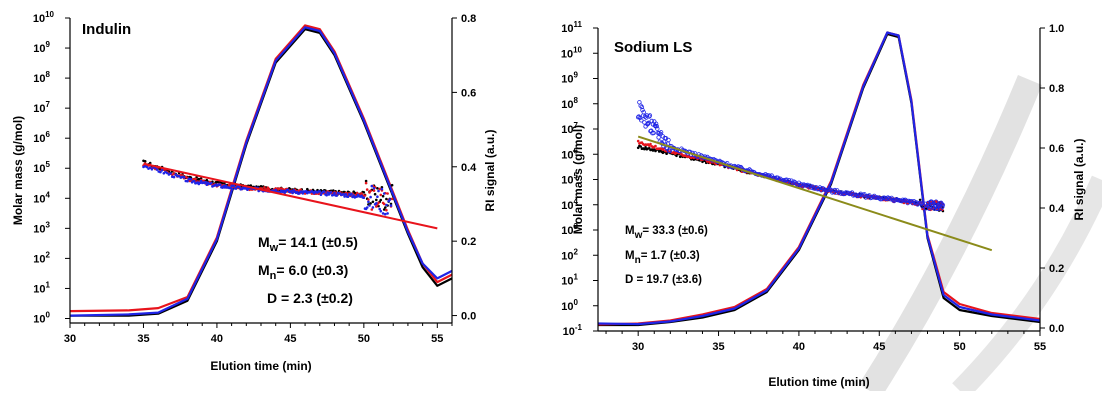  Describe the element at coordinates (48, 164) in the screenshot. I see `y-tick-exponent: 5` at that location.